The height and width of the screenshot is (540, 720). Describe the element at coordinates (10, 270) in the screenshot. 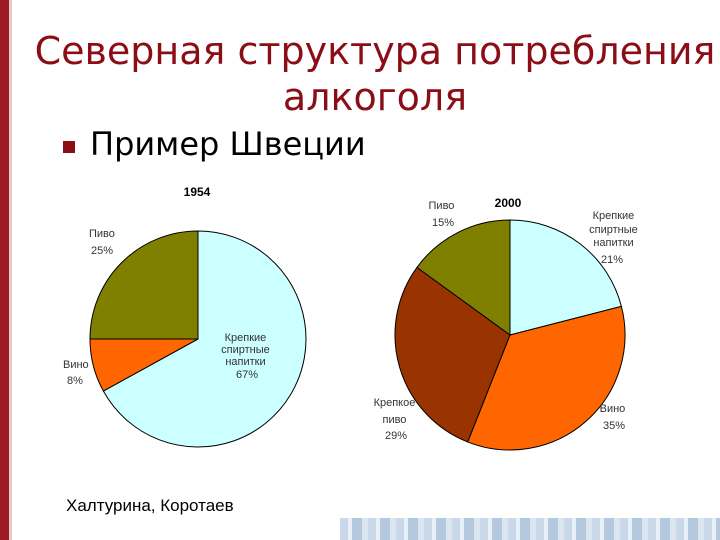

I see `left-accent-stripe` at that location.